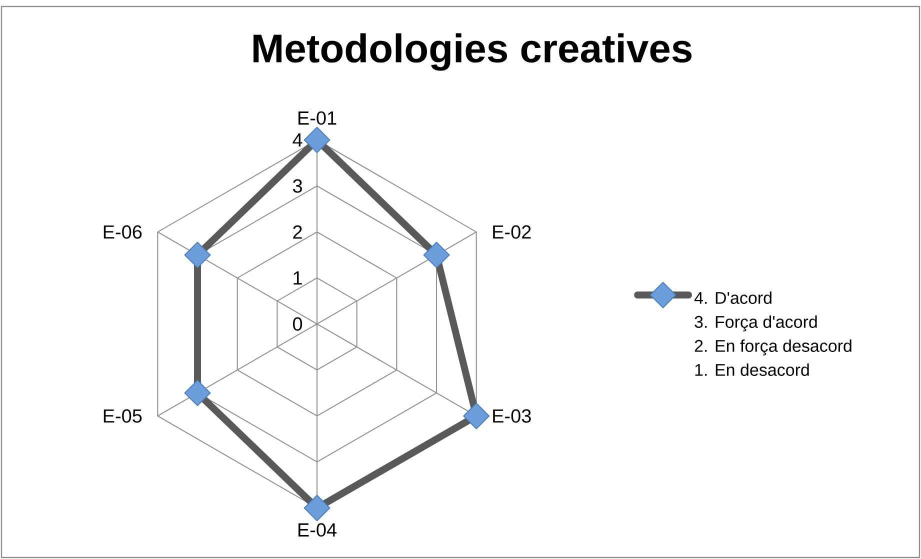  What do you see at coordinates (298, 278) in the screenshot?
I see `y-tick-label: 1` at bounding box center [298, 278].